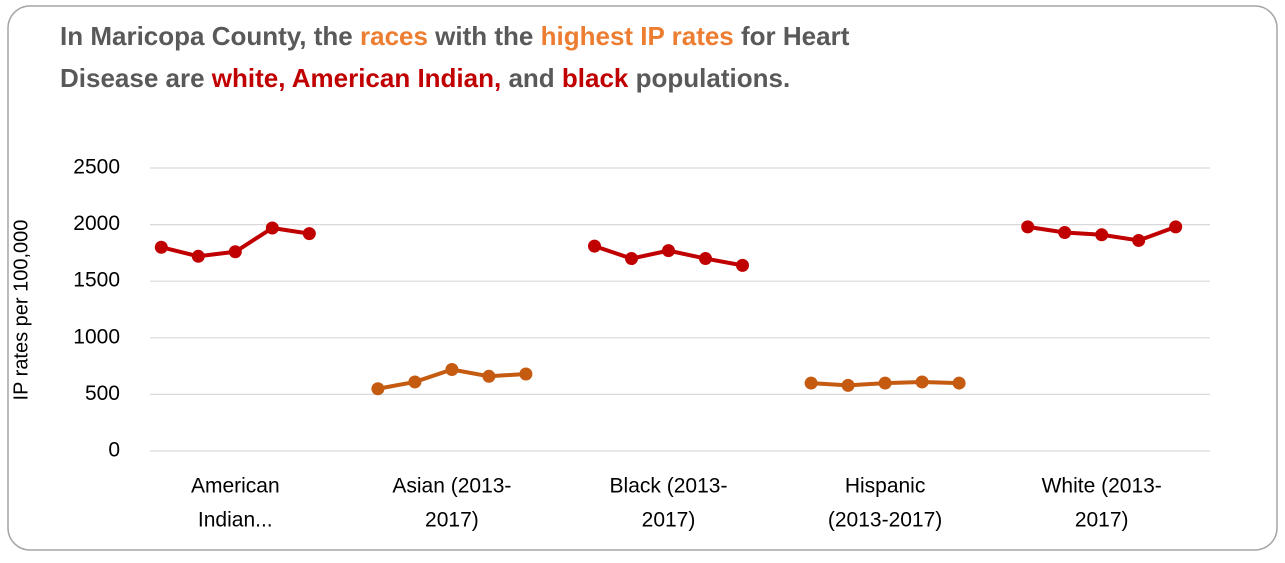 The width and height of the screenshot is (1285, 563). Describe the element at coordinates (885, 486) in the screenshot. I see `x-tick-label: Hispanic` at that location.